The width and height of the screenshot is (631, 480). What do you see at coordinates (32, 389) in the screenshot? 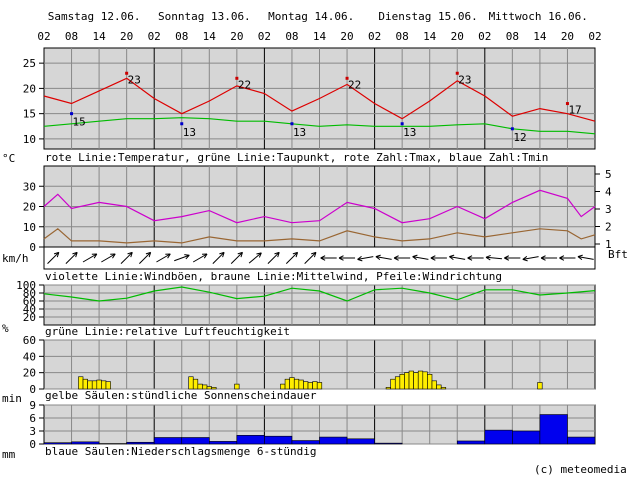
I see `sunshine-y-tick: 0` at bounding box center [32, 389].